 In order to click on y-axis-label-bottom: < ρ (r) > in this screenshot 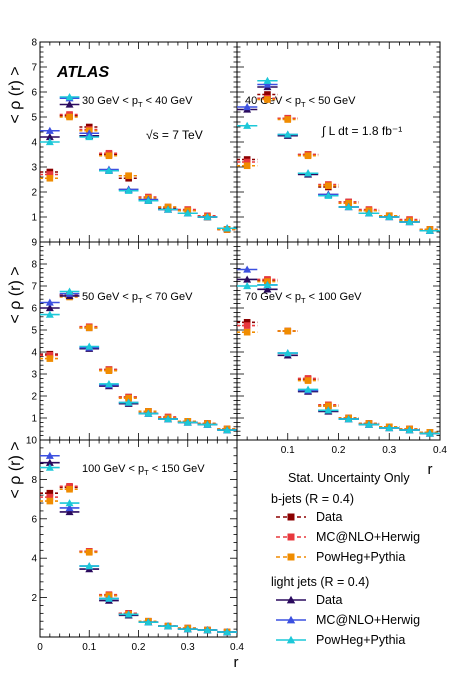, I will do `click(15, 469)`.